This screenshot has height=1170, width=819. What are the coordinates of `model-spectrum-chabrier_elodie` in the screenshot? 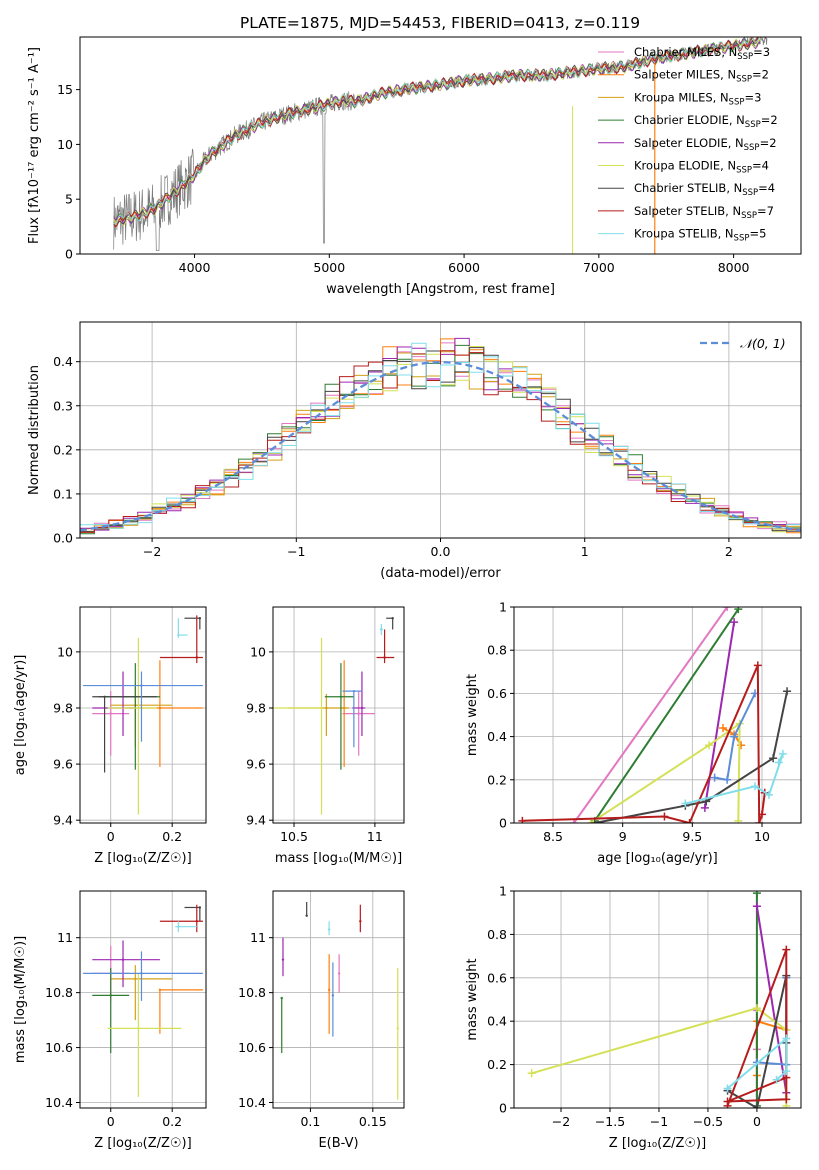 It's located at (437, 131).